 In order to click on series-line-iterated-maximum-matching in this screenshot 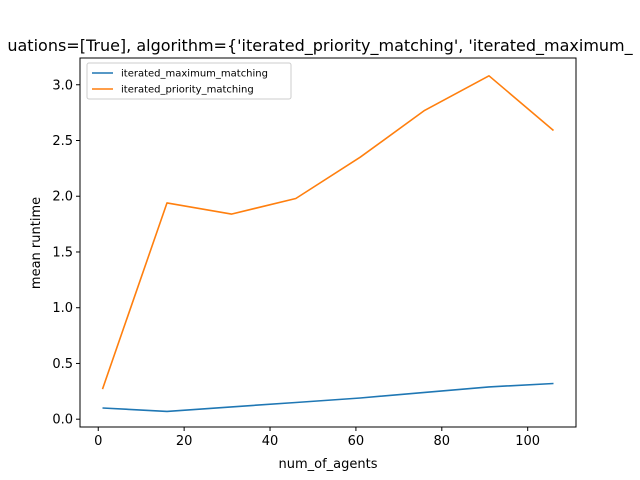, I will do `click(328, 397)`.